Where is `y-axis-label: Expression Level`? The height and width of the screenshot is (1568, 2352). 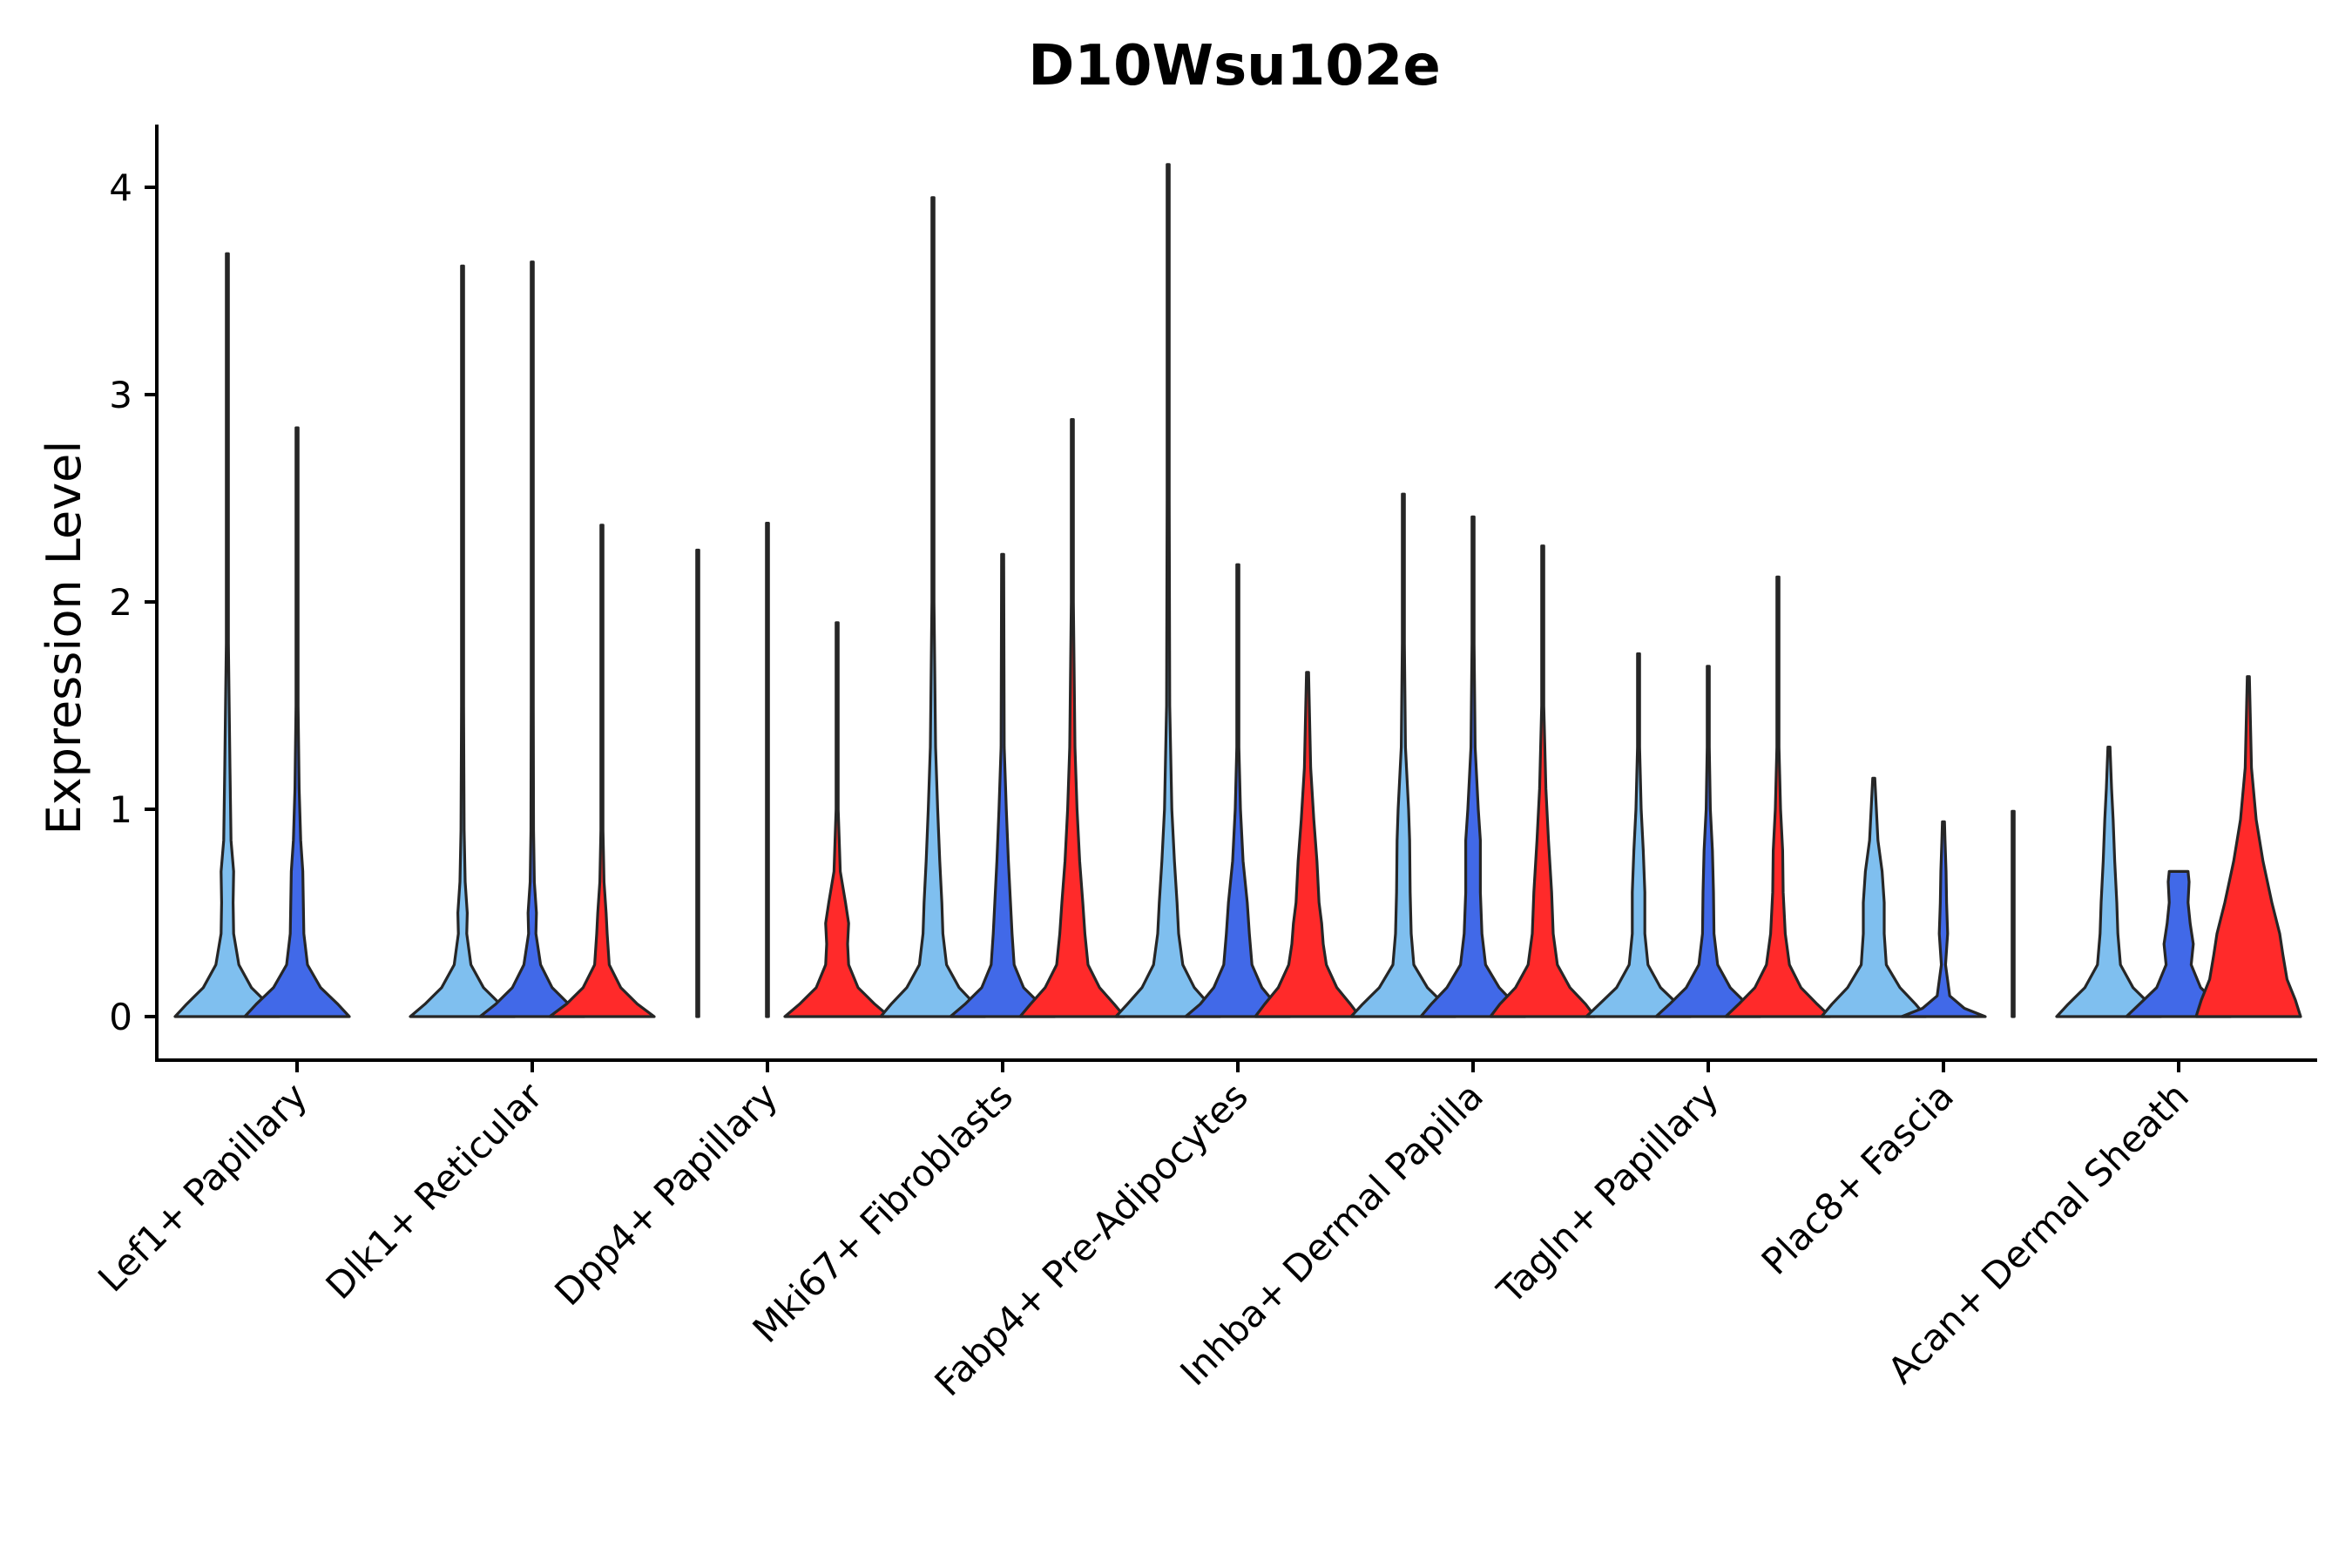
y-axis-label: Expression Level is located at coordinates (64, 638).